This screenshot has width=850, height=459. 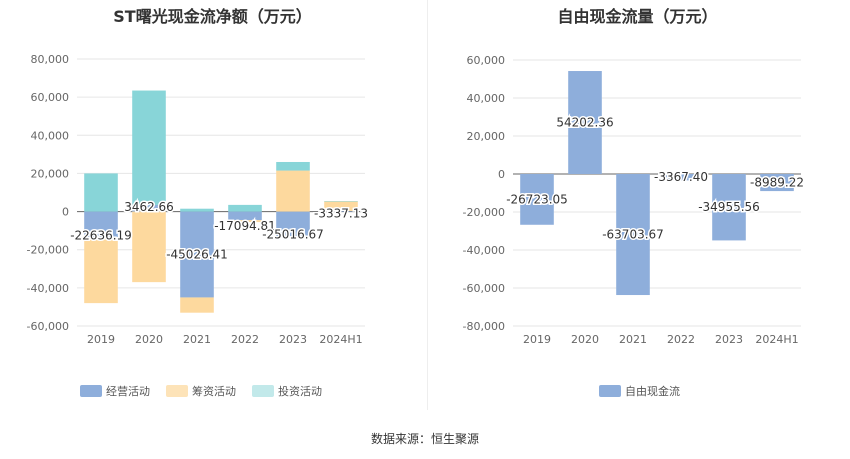 What do you see at coordinates (214, 391) in the screenshot?
I see `legend-label-financing: 筹资活动` at bounding box center [214, 391].